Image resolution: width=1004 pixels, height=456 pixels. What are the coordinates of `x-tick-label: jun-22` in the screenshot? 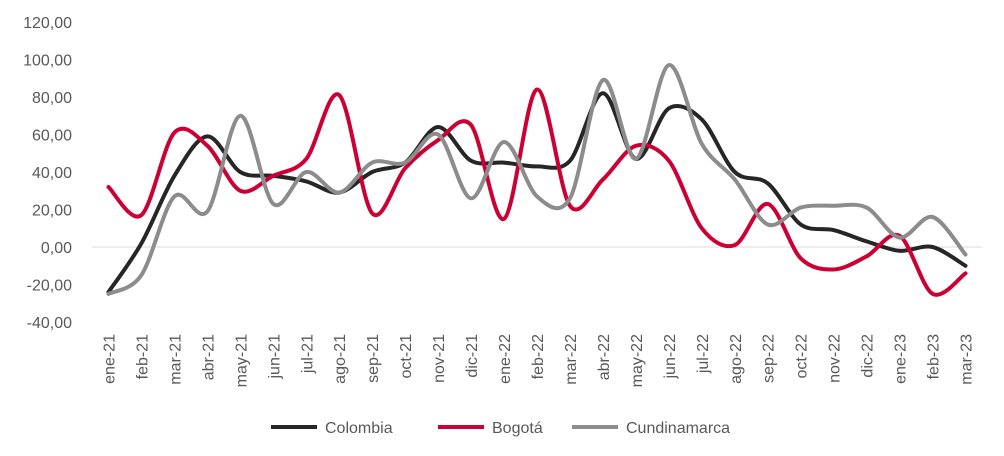 It's located at (670, 357).